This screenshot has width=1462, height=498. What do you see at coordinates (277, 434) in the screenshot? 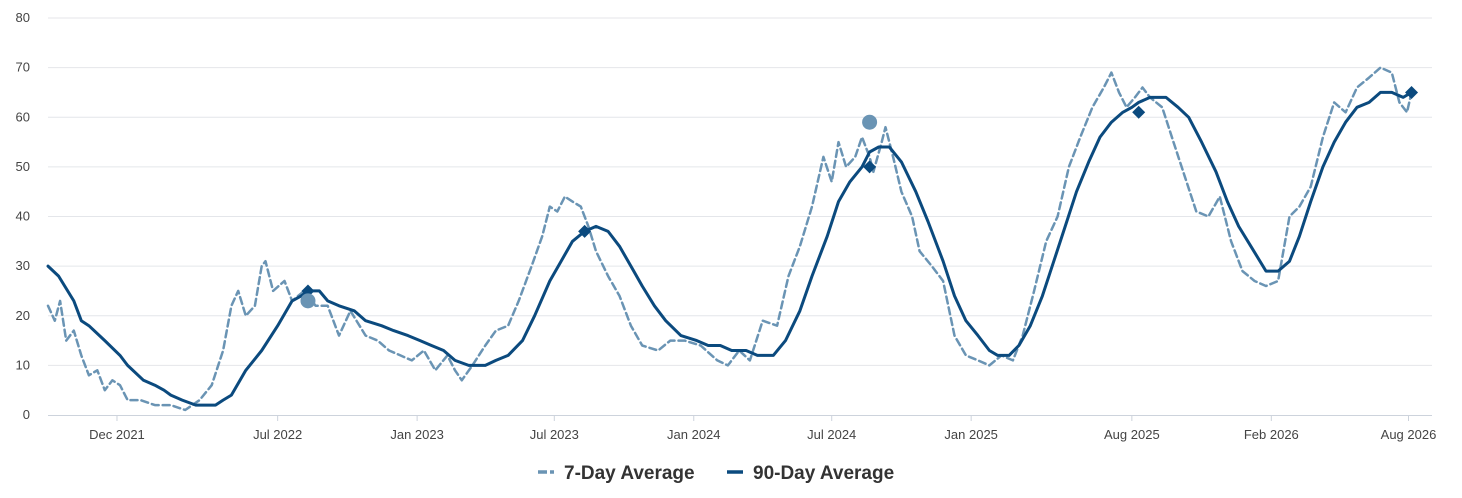
I see `x-tick-label: Jul 2022` at bounding box center [277, 434].